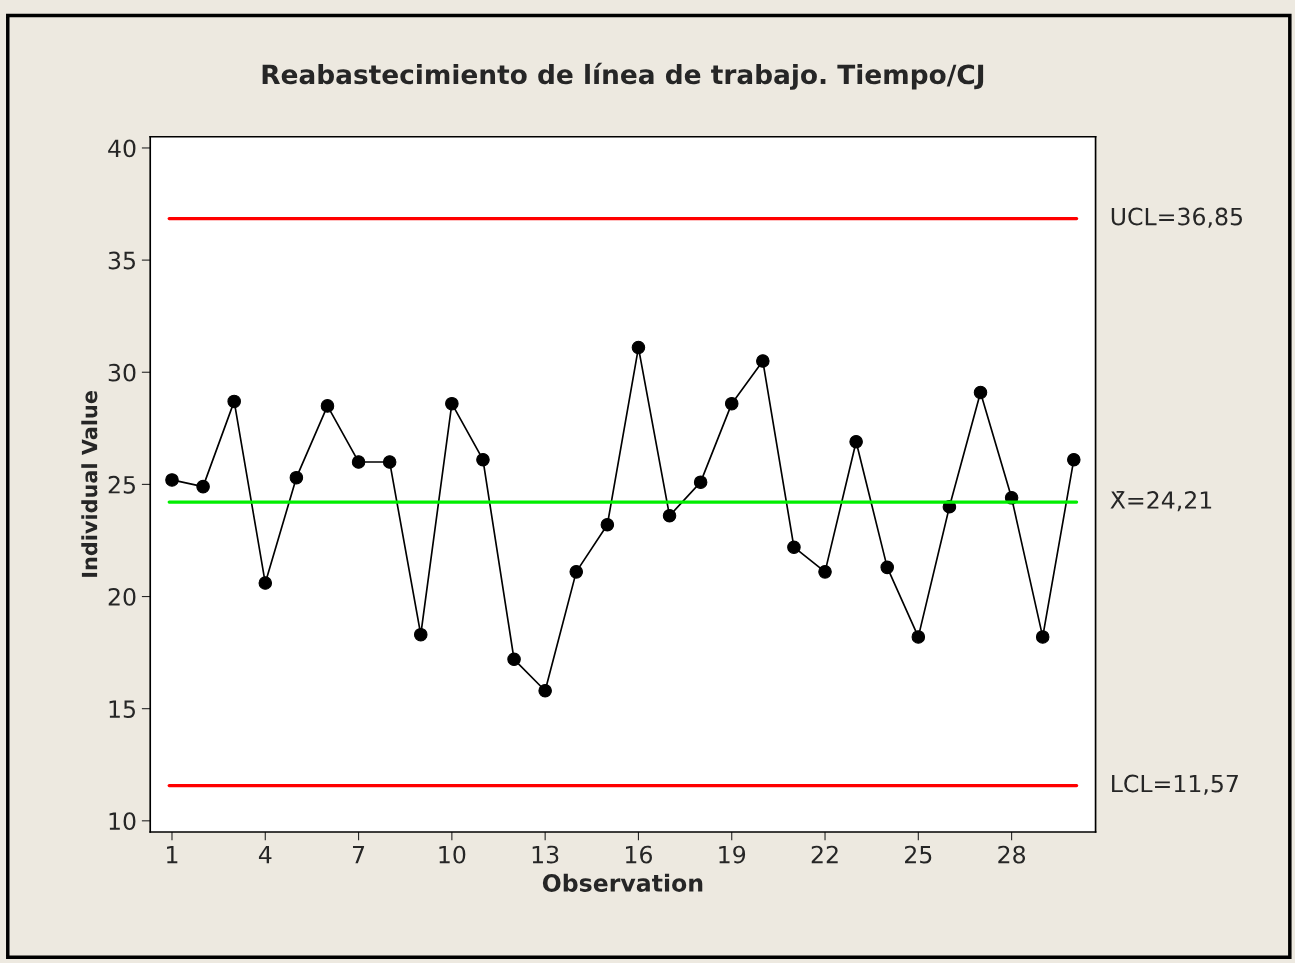 Image resolution: width=1295 pixels, height=963 pixels. Describe the element at coordinates (122, 709) in the screenshot. I see `y-tick-label: 15` at that location.